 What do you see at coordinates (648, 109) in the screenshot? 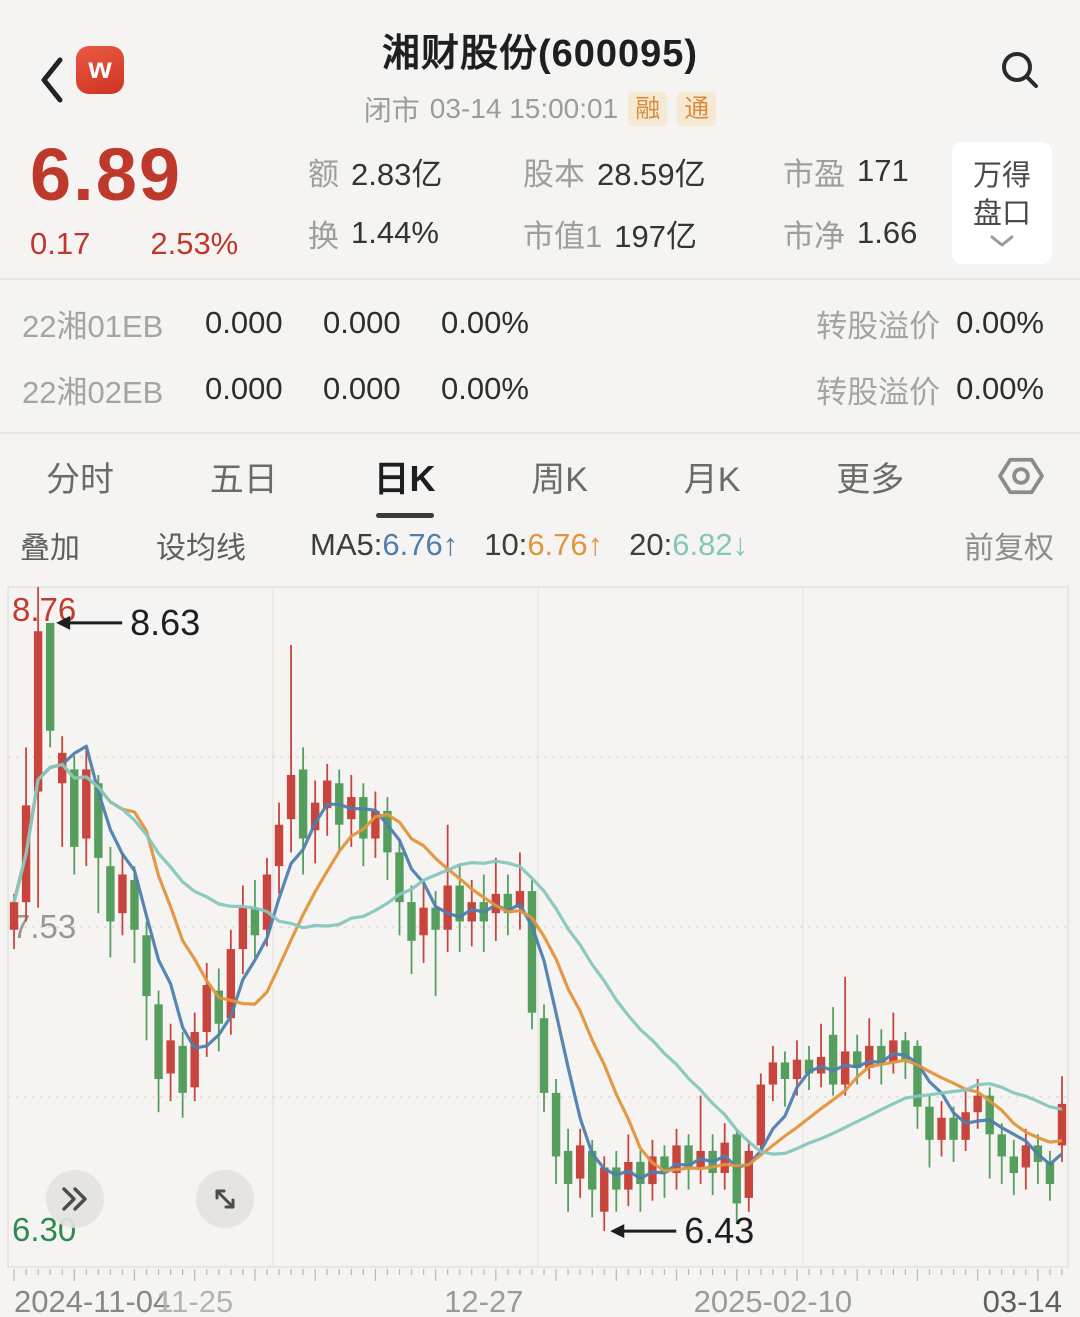
I see `margin-badge: 融` at bounding box center [648, 109].